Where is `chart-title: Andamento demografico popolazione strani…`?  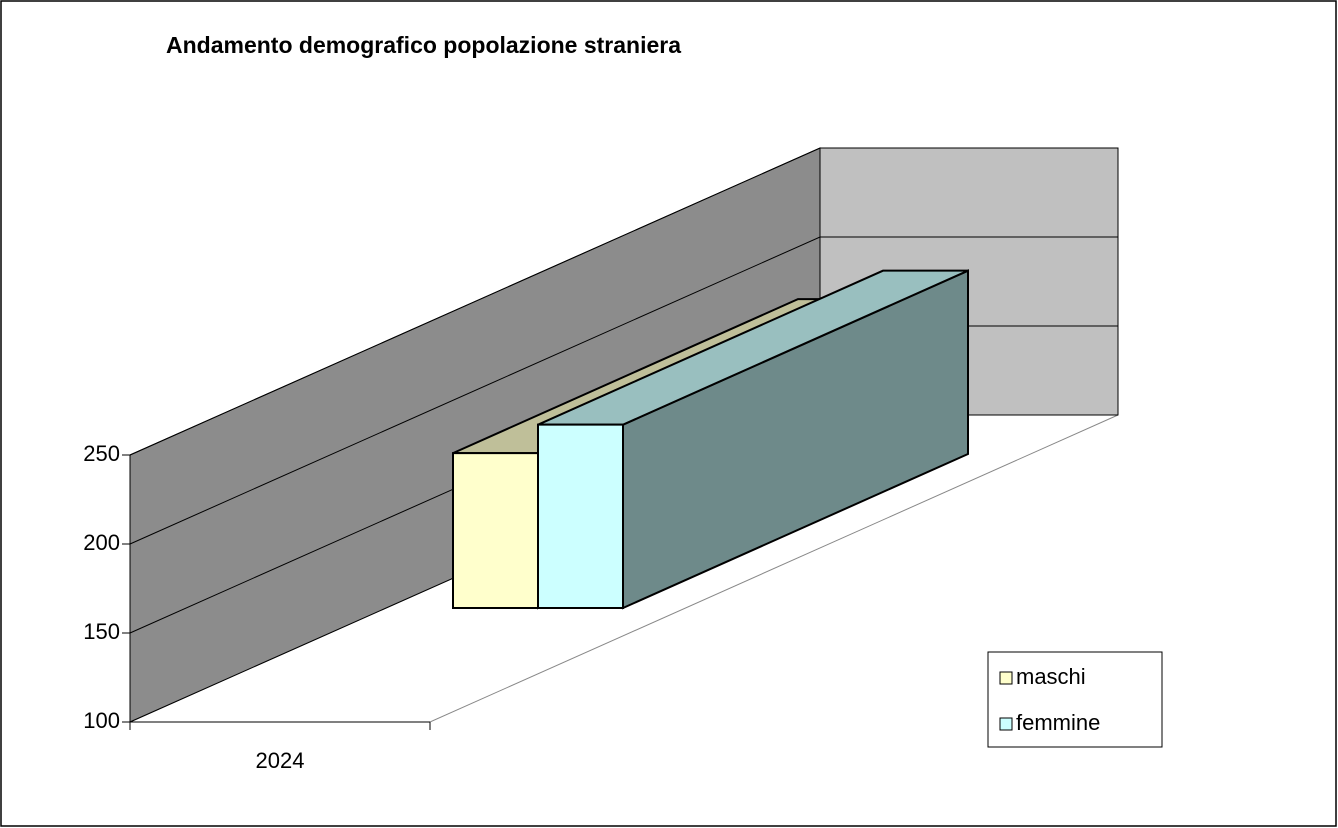
chart-title: Andamento demografico popolazione strani… is located at coordinates (423, 45).